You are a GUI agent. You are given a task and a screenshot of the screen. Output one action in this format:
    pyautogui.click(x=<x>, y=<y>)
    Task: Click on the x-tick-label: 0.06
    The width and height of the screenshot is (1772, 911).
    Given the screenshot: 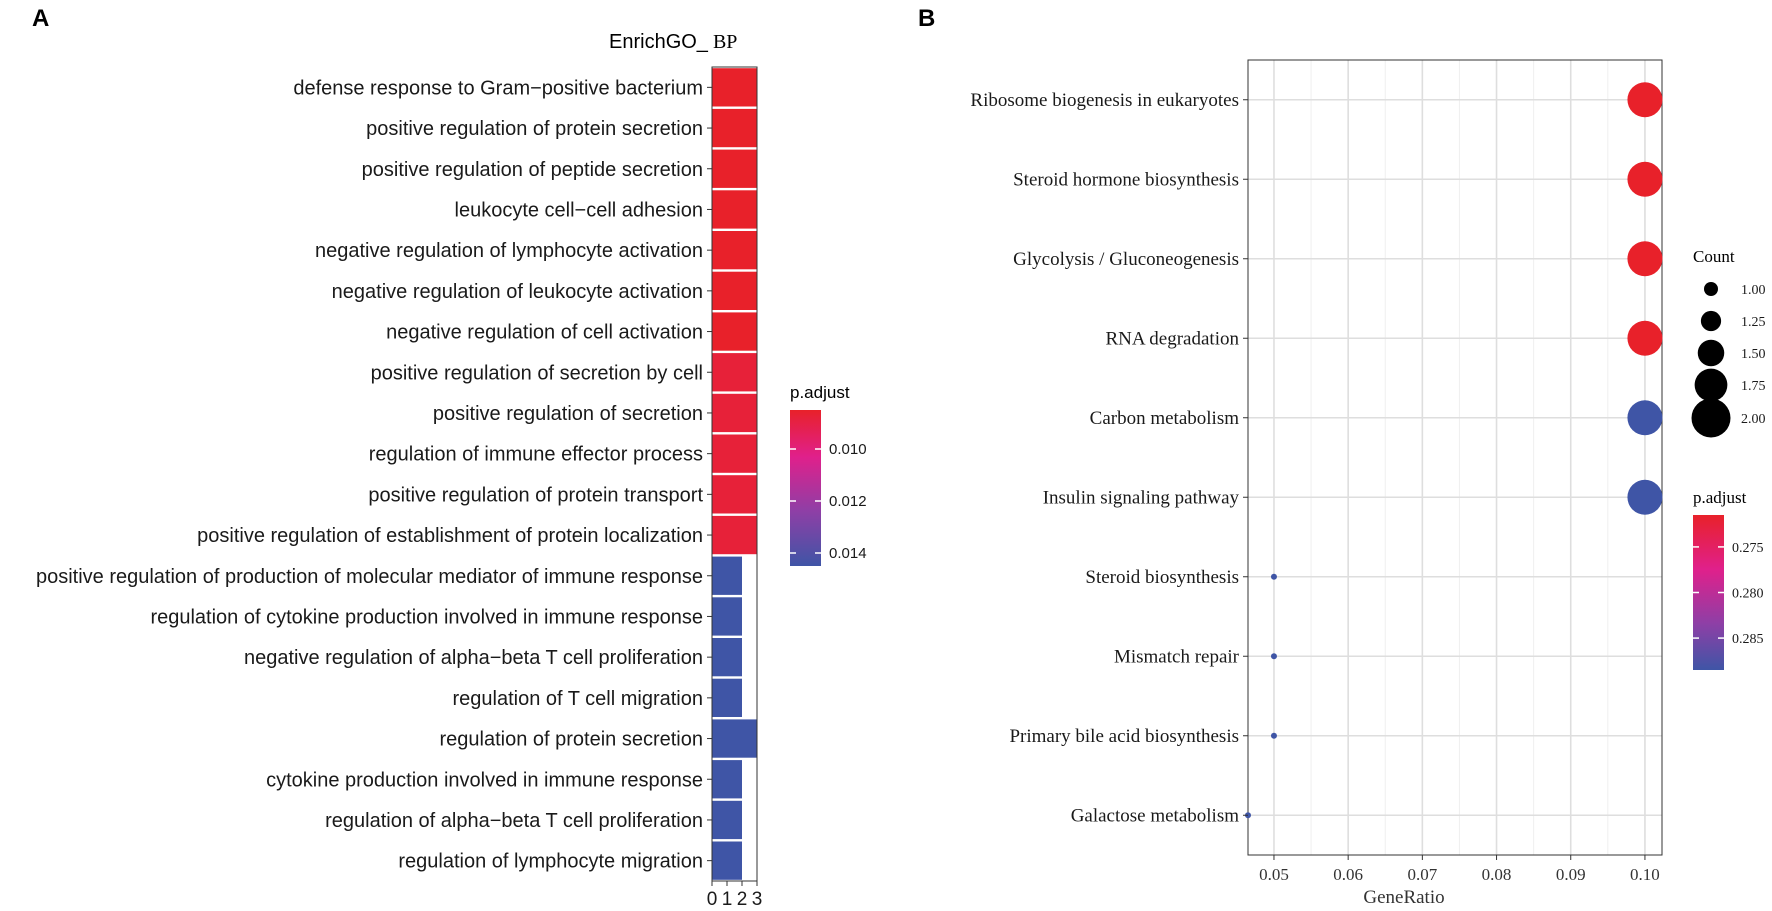 What is the action you would take?
    pyautogui.click(x=1348, y=874)
    